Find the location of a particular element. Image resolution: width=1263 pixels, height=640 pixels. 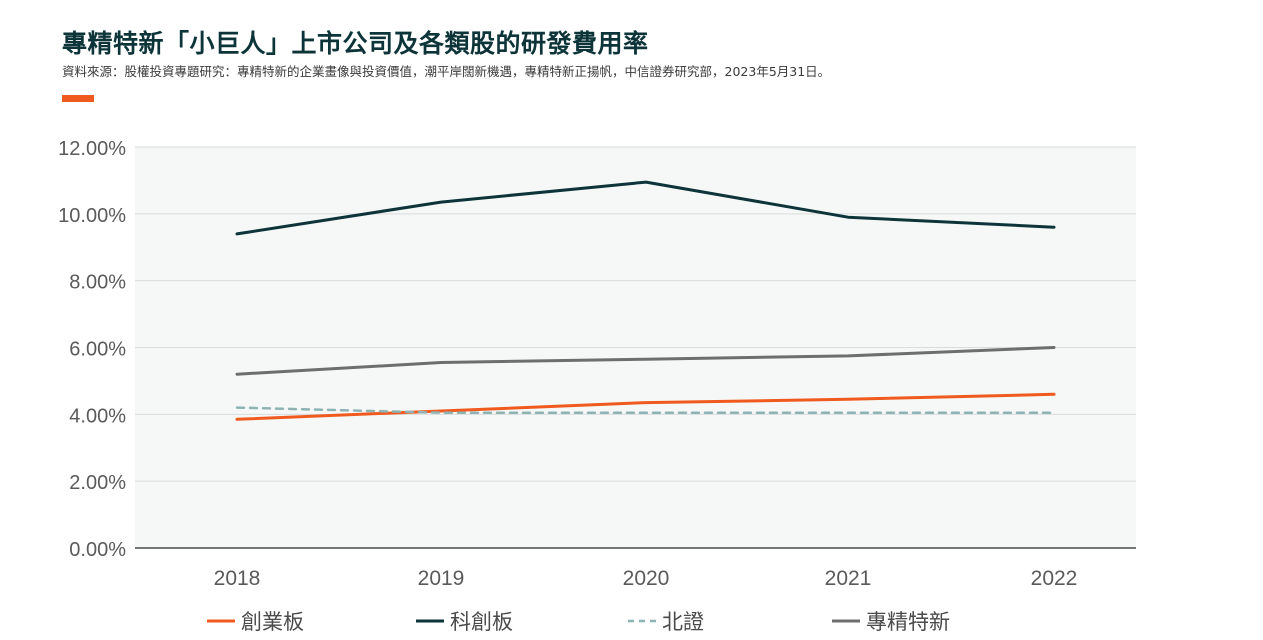

legend-item: 科創板 is located at coordinates (464, 622).